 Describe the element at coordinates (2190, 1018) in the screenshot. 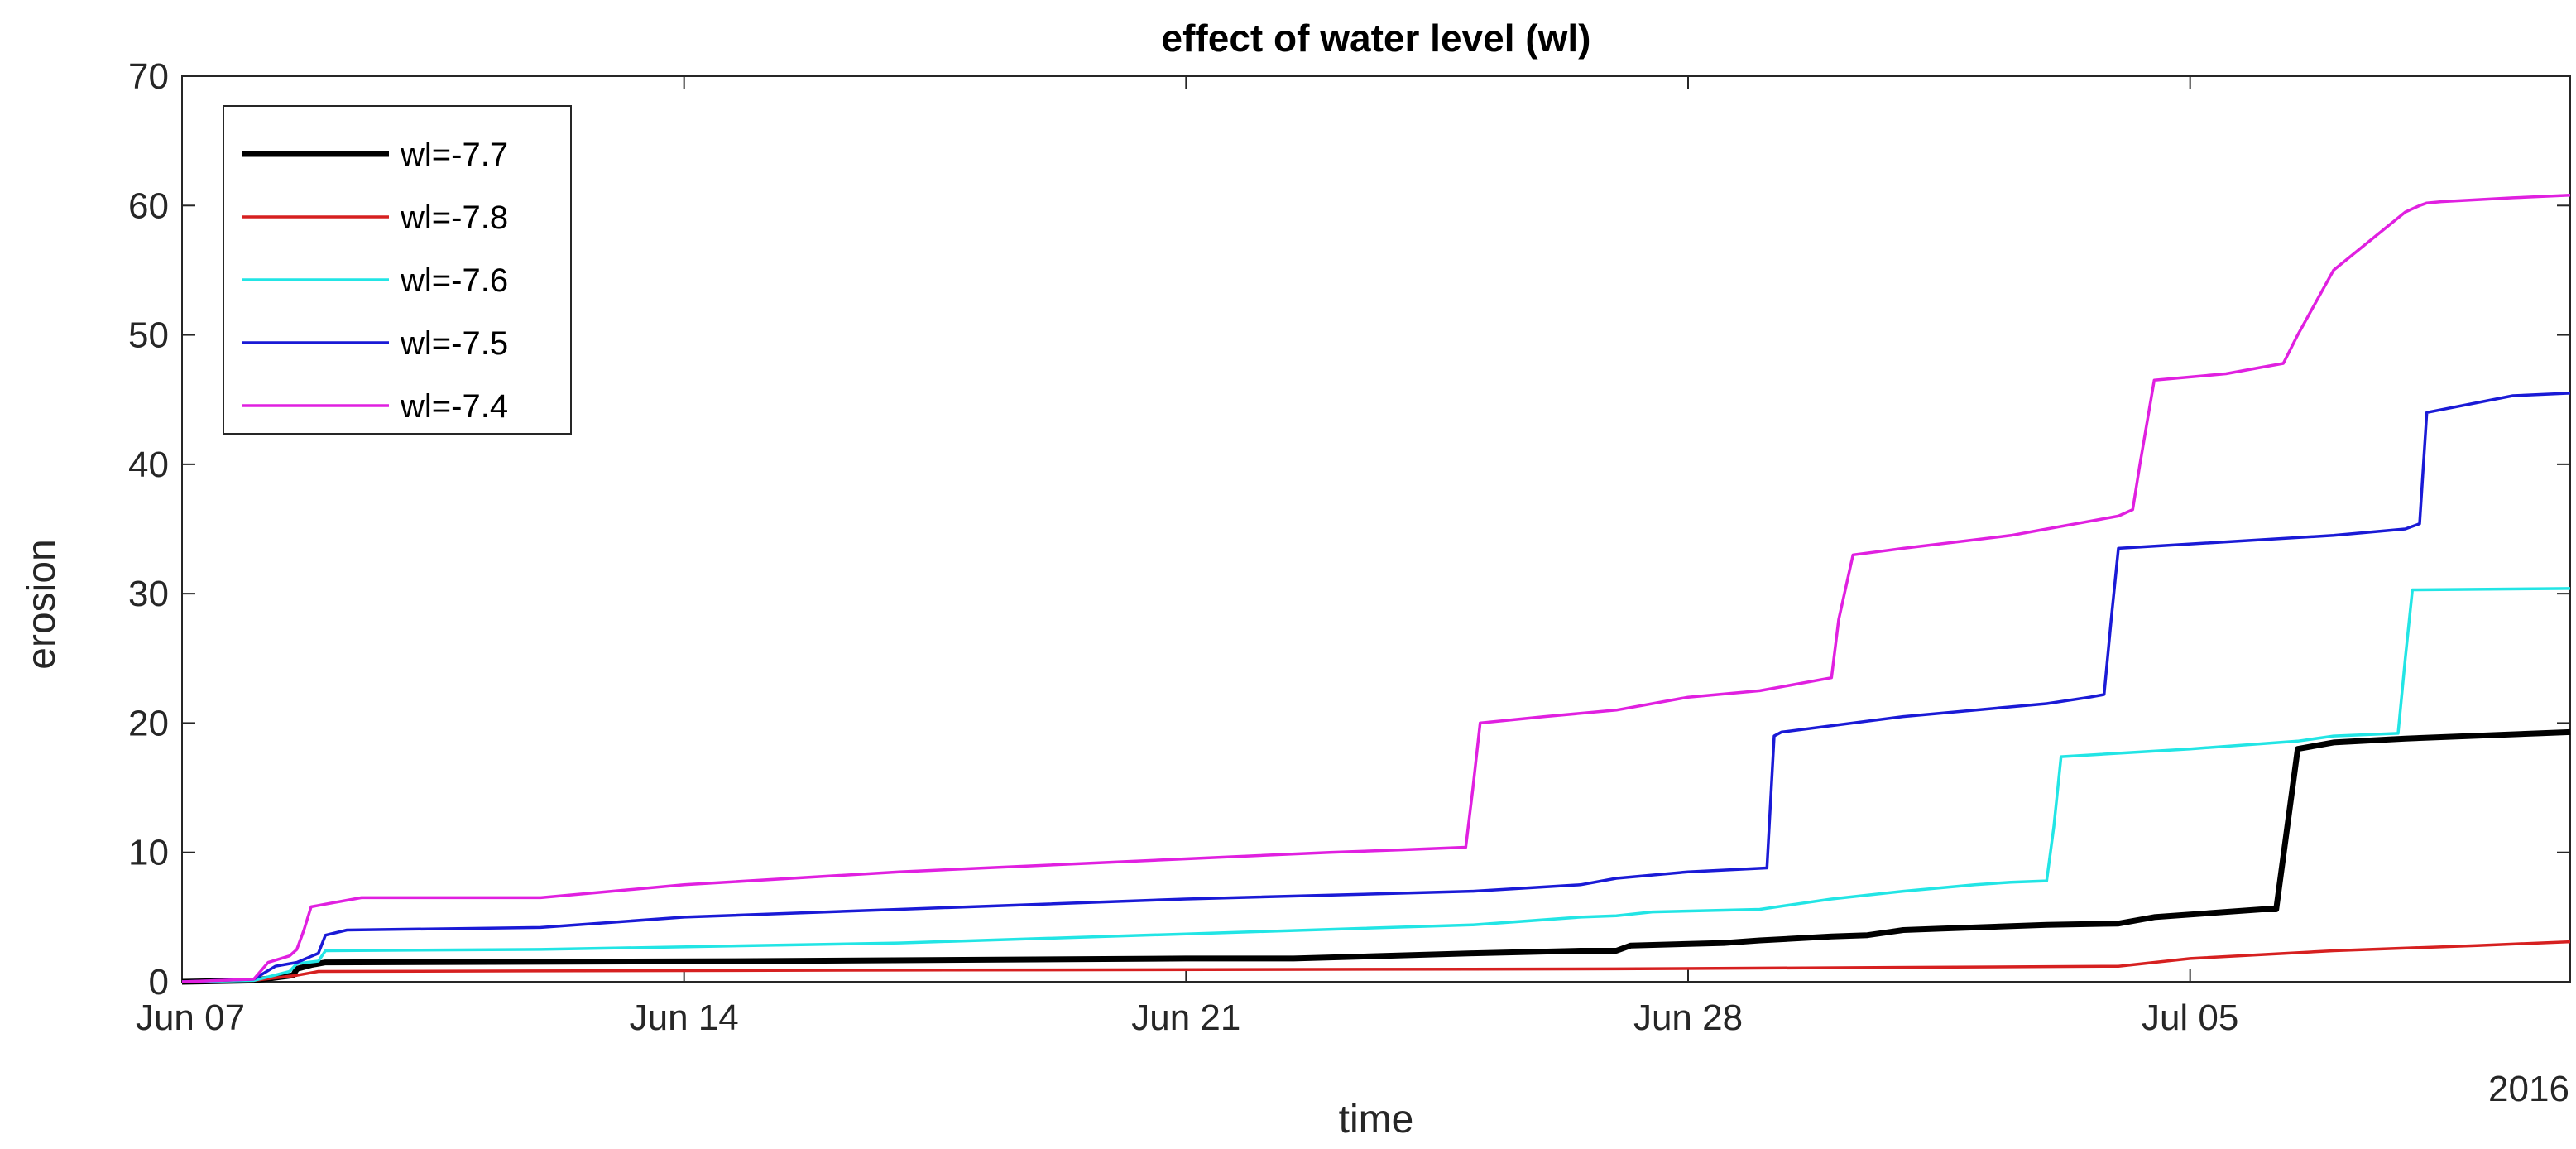

I see `x-tick-label: Jul 05` at that location.